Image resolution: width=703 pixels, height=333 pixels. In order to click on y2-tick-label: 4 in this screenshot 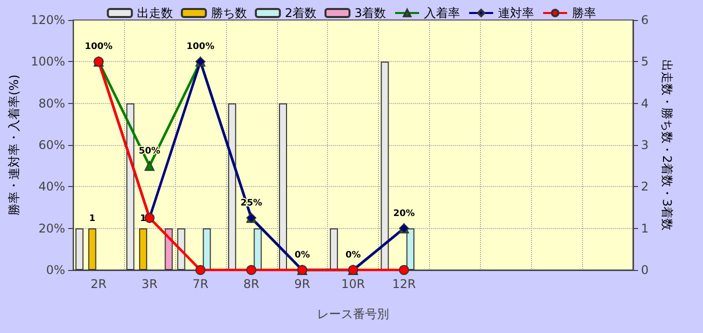, I will do `click(645, 103)`.